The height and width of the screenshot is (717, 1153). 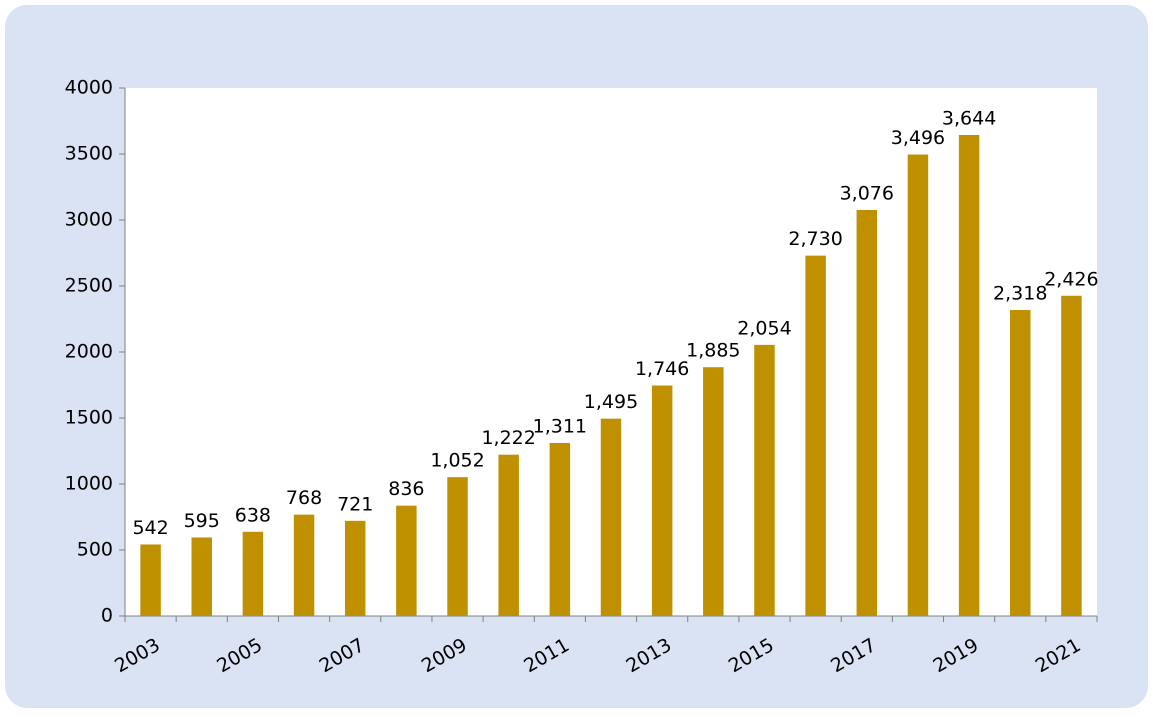 I want to click on data-label: 1,311, so click(x=560, y=426).